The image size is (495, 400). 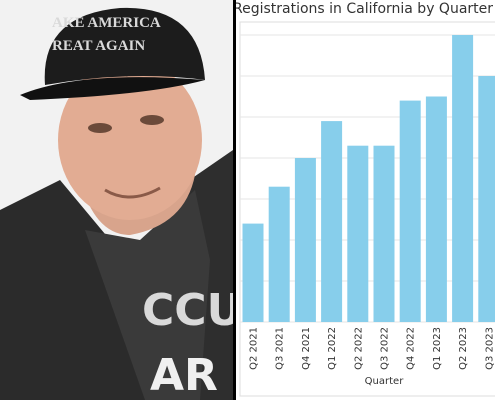 What do you see at coordinates (306, 348) in the screenshot?
I see `x-tick-label: Q4 2021` at bounding box center [306, 348].